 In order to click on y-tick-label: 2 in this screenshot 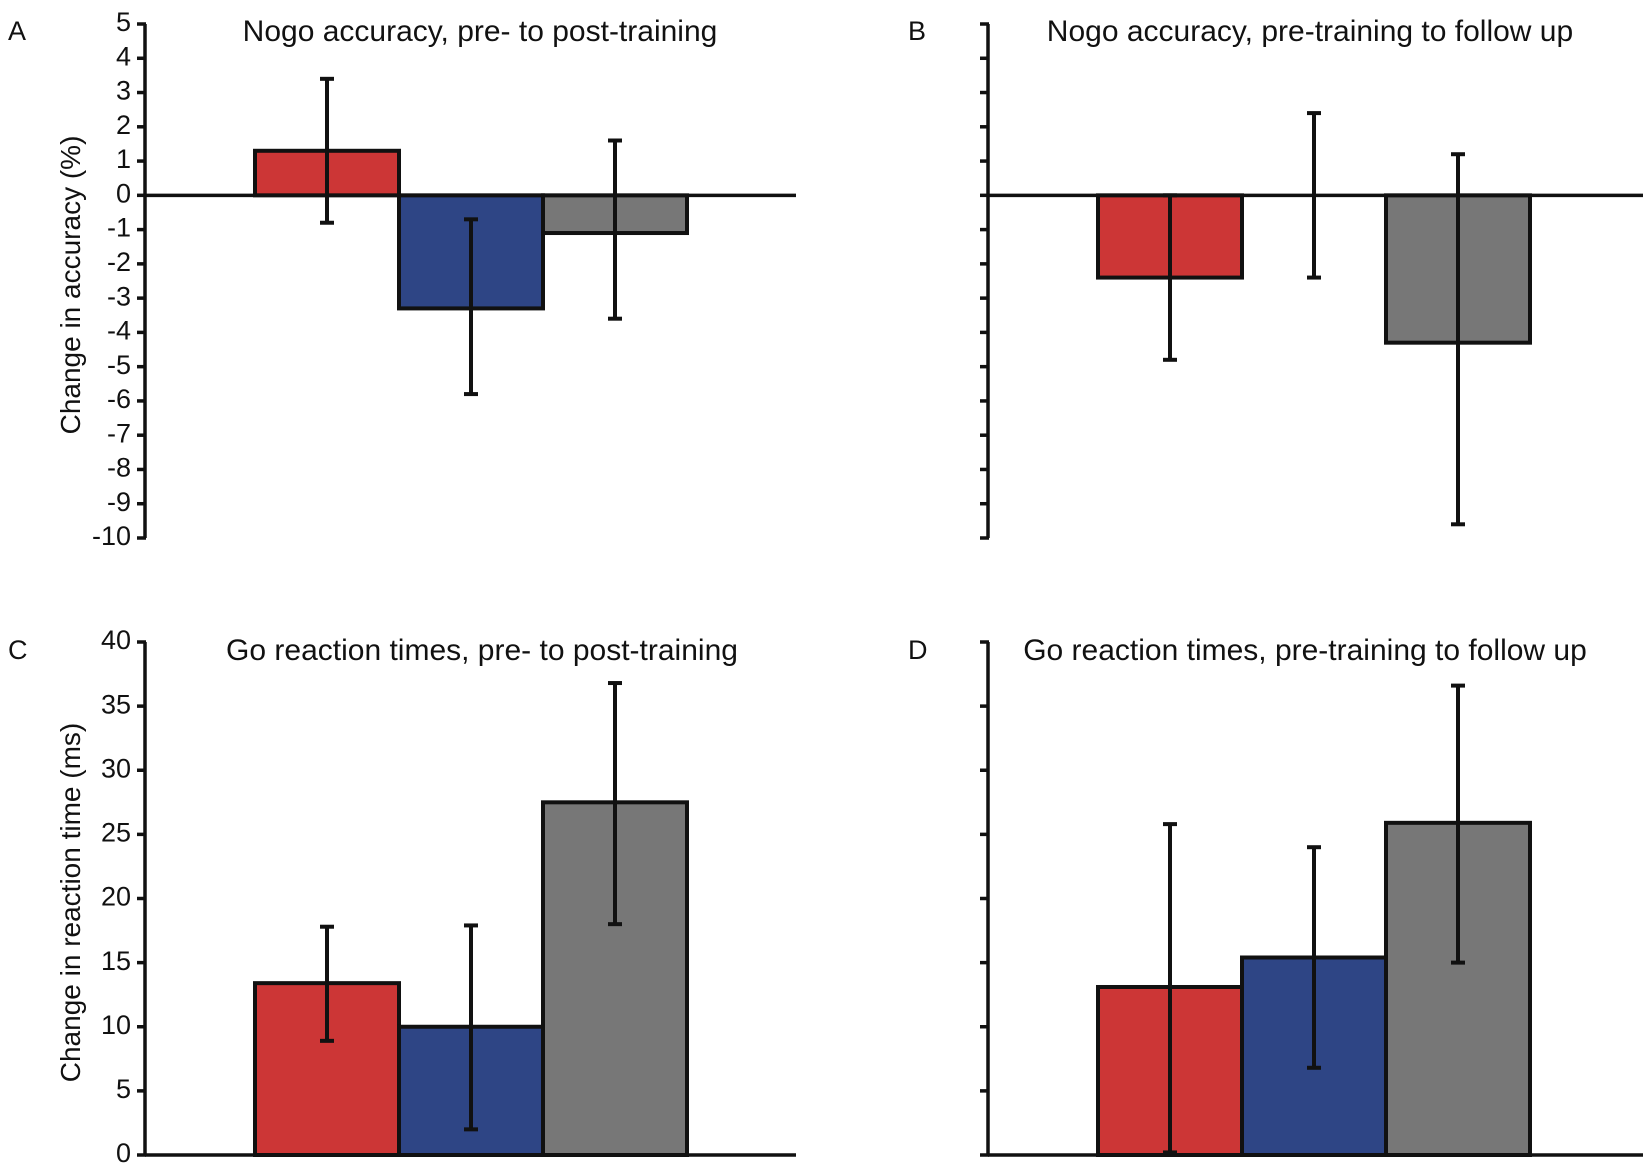, I will do `click(123, 125)`.